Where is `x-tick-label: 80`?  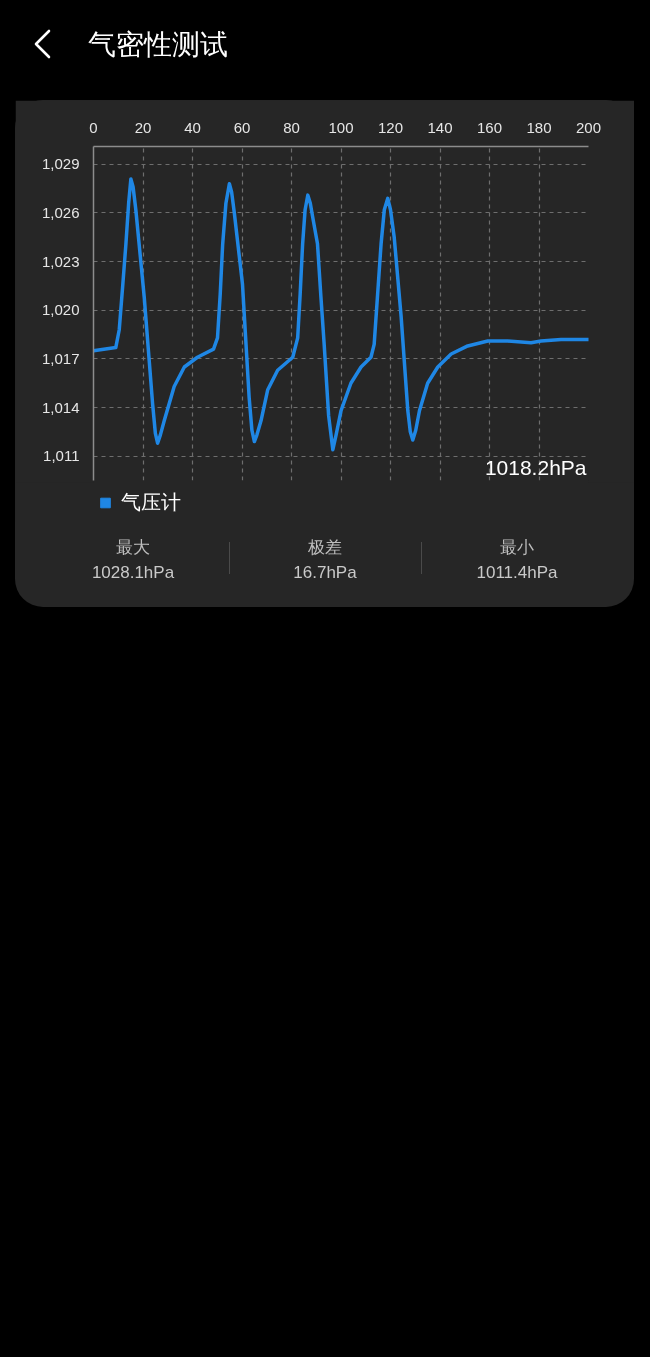 x-tick-label: 80 is located at coordinates (291, 127).